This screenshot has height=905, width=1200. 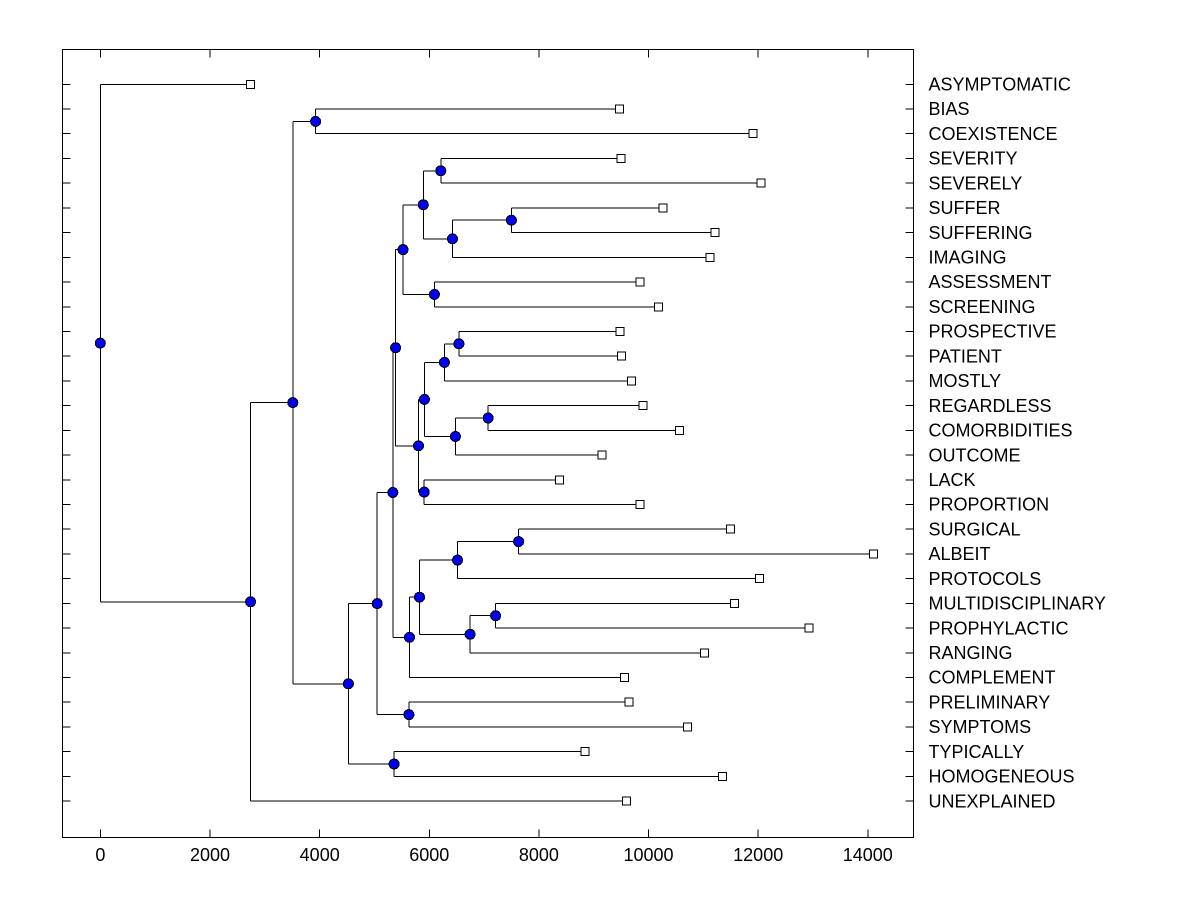 What do you see at coordinates (992, 678) in the screenshot?
I see `svg-text: COMPLEMENT` at bounding box center [992, 678].